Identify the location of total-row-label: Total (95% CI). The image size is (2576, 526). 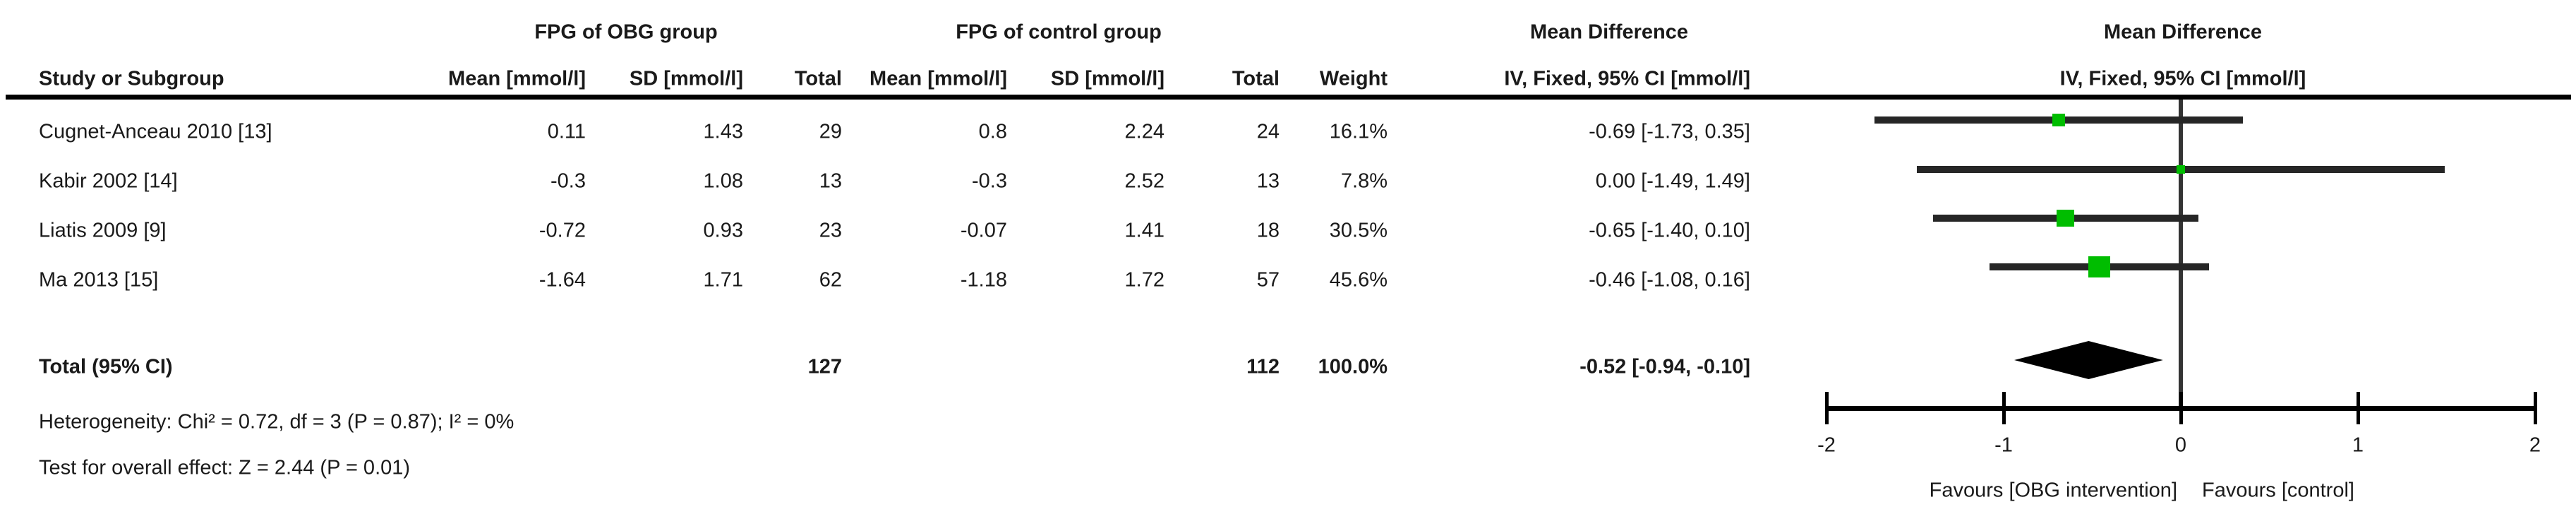
(106, 366).